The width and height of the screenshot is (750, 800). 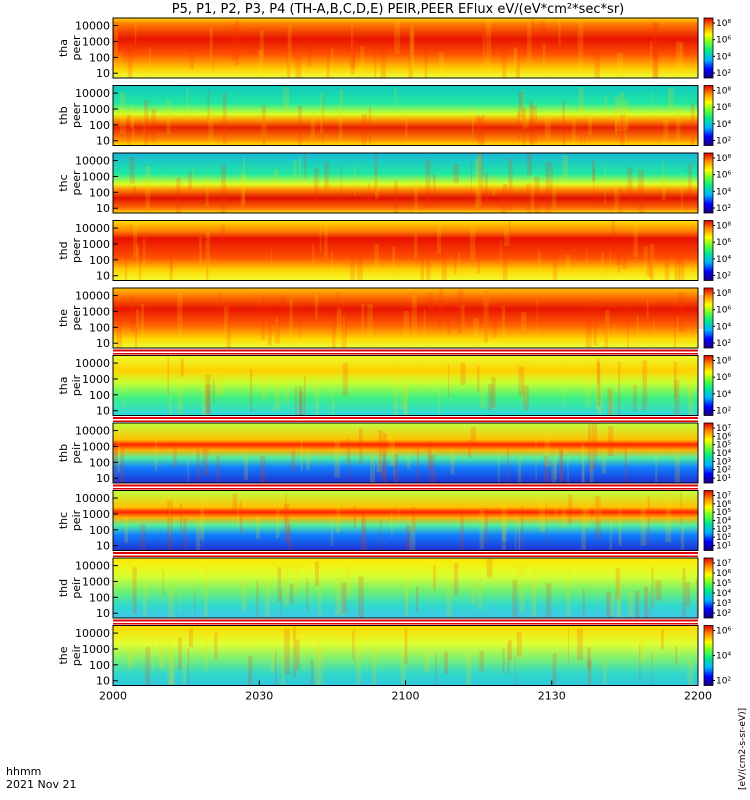 I want to click on panel-species-label: peir, so click(x=76, y=655).